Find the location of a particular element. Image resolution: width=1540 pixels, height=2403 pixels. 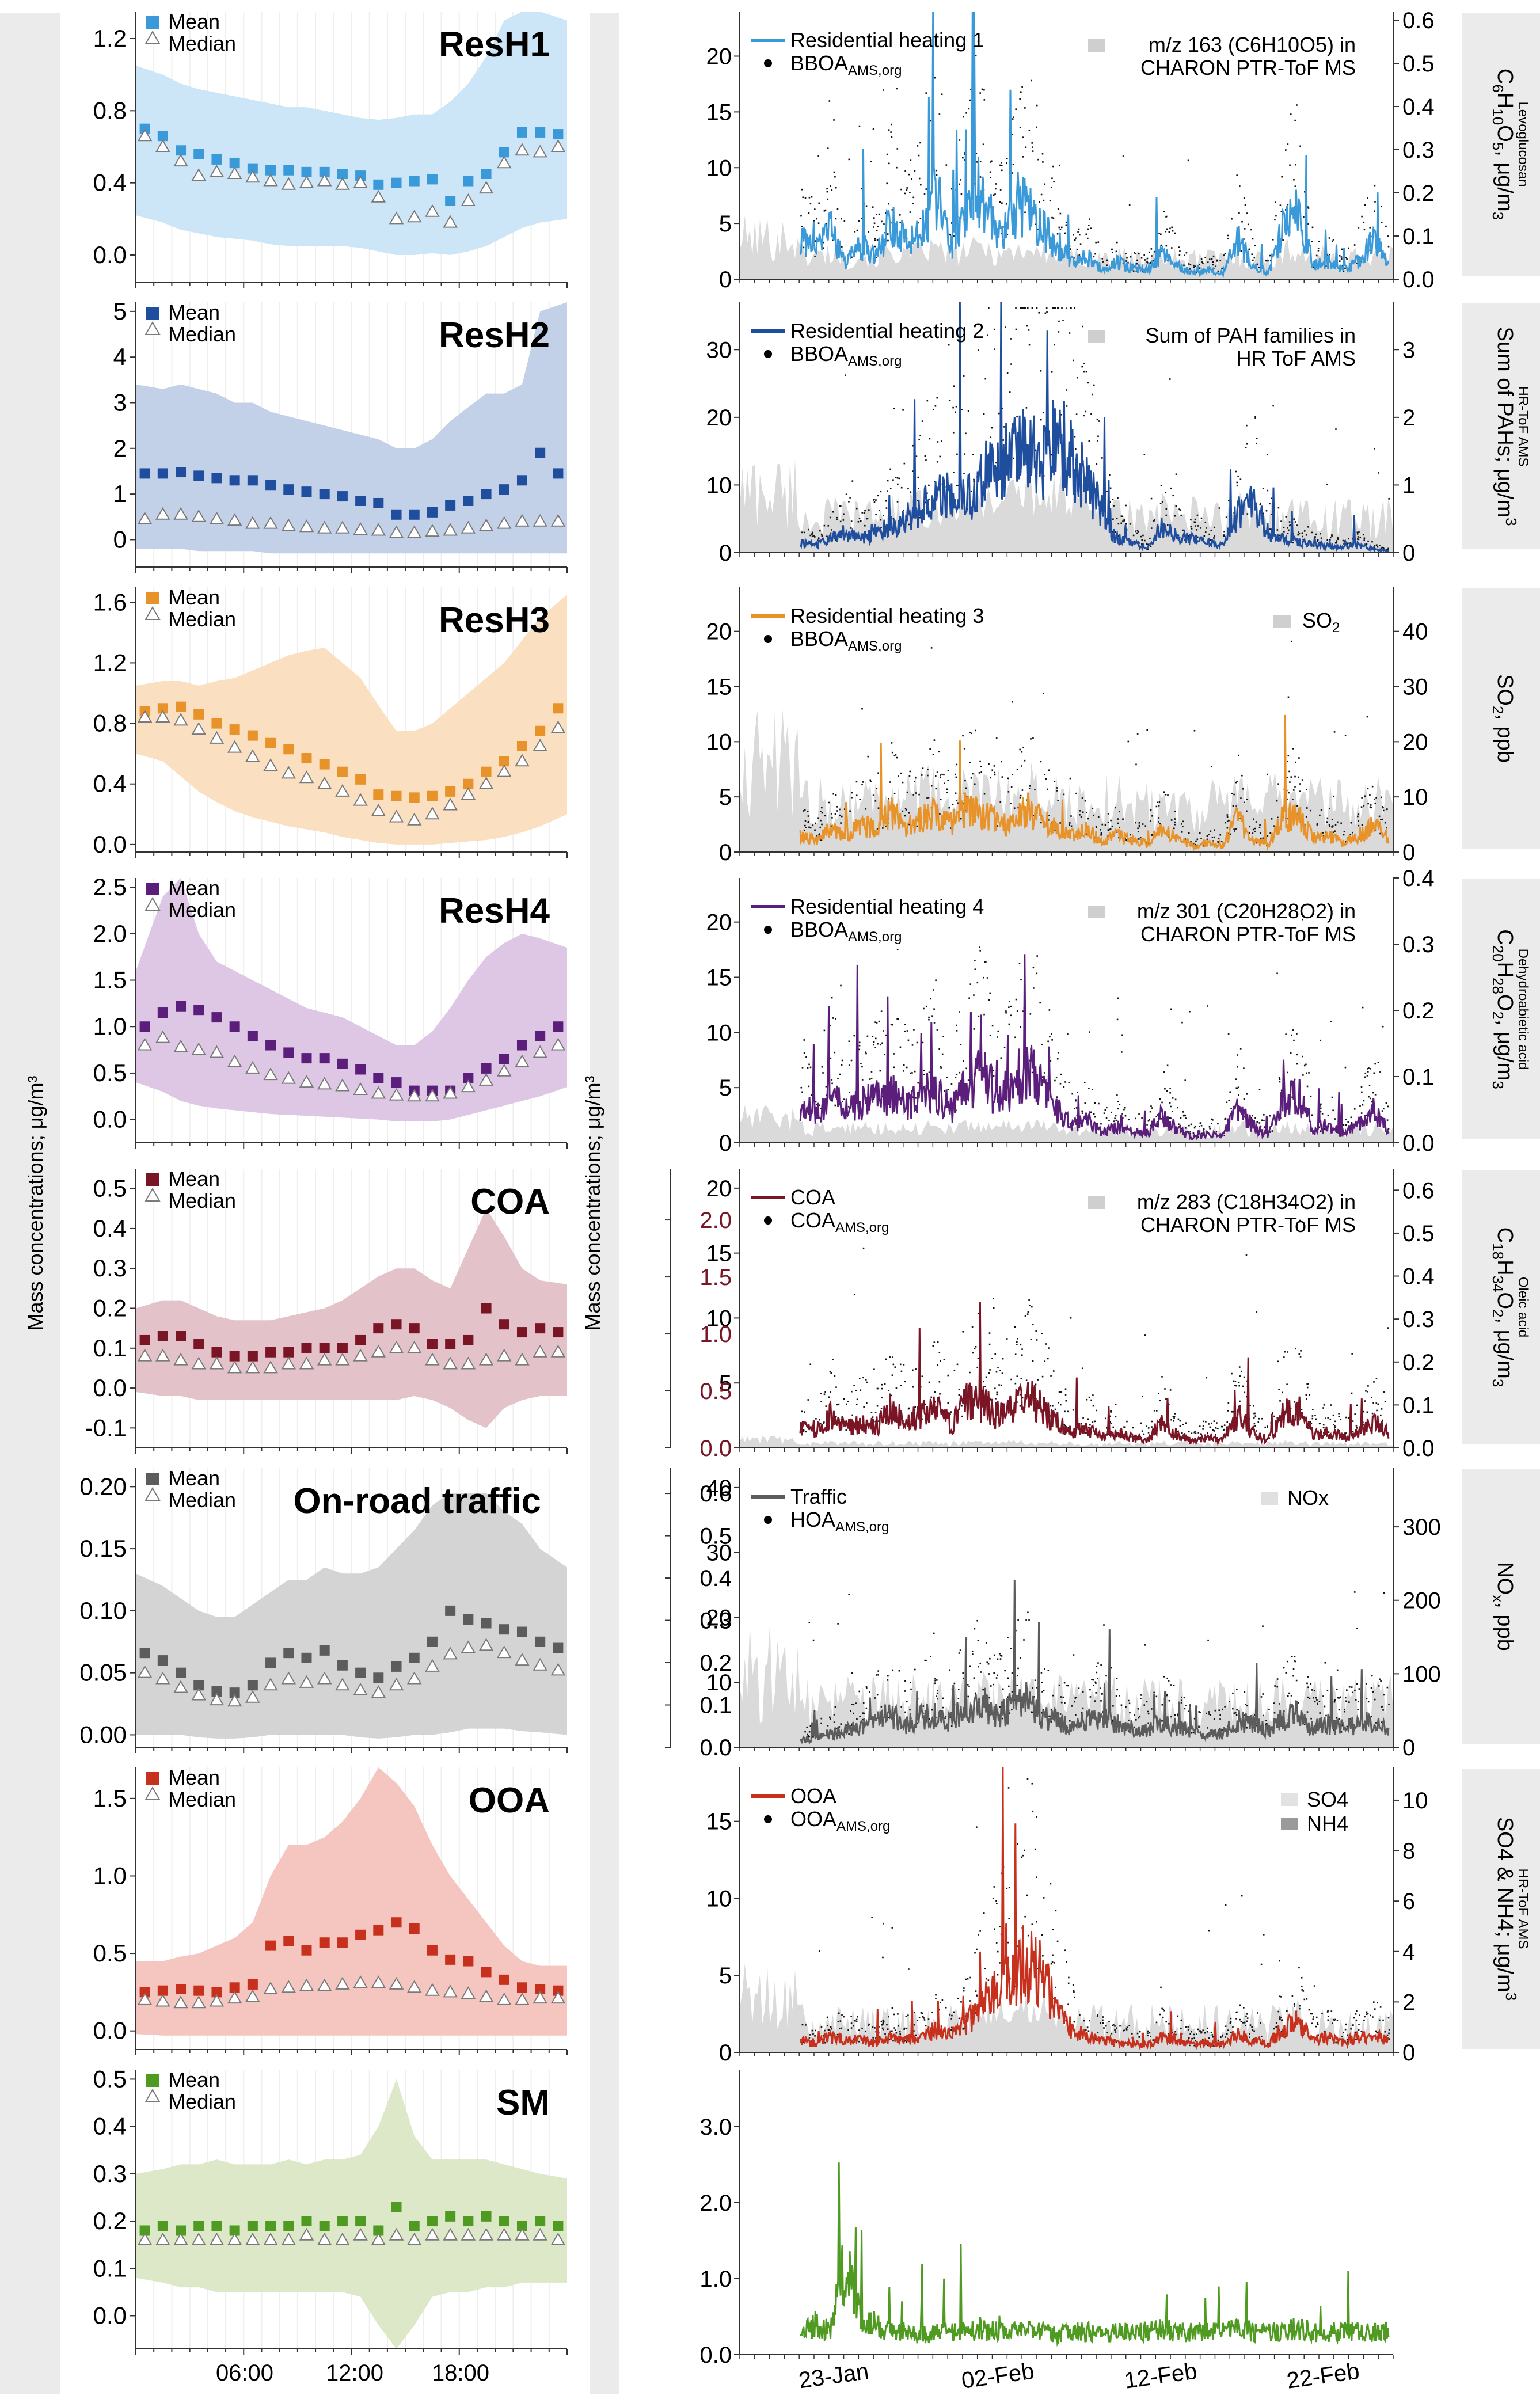

tracer-series is located at coordinates (1066, 781).